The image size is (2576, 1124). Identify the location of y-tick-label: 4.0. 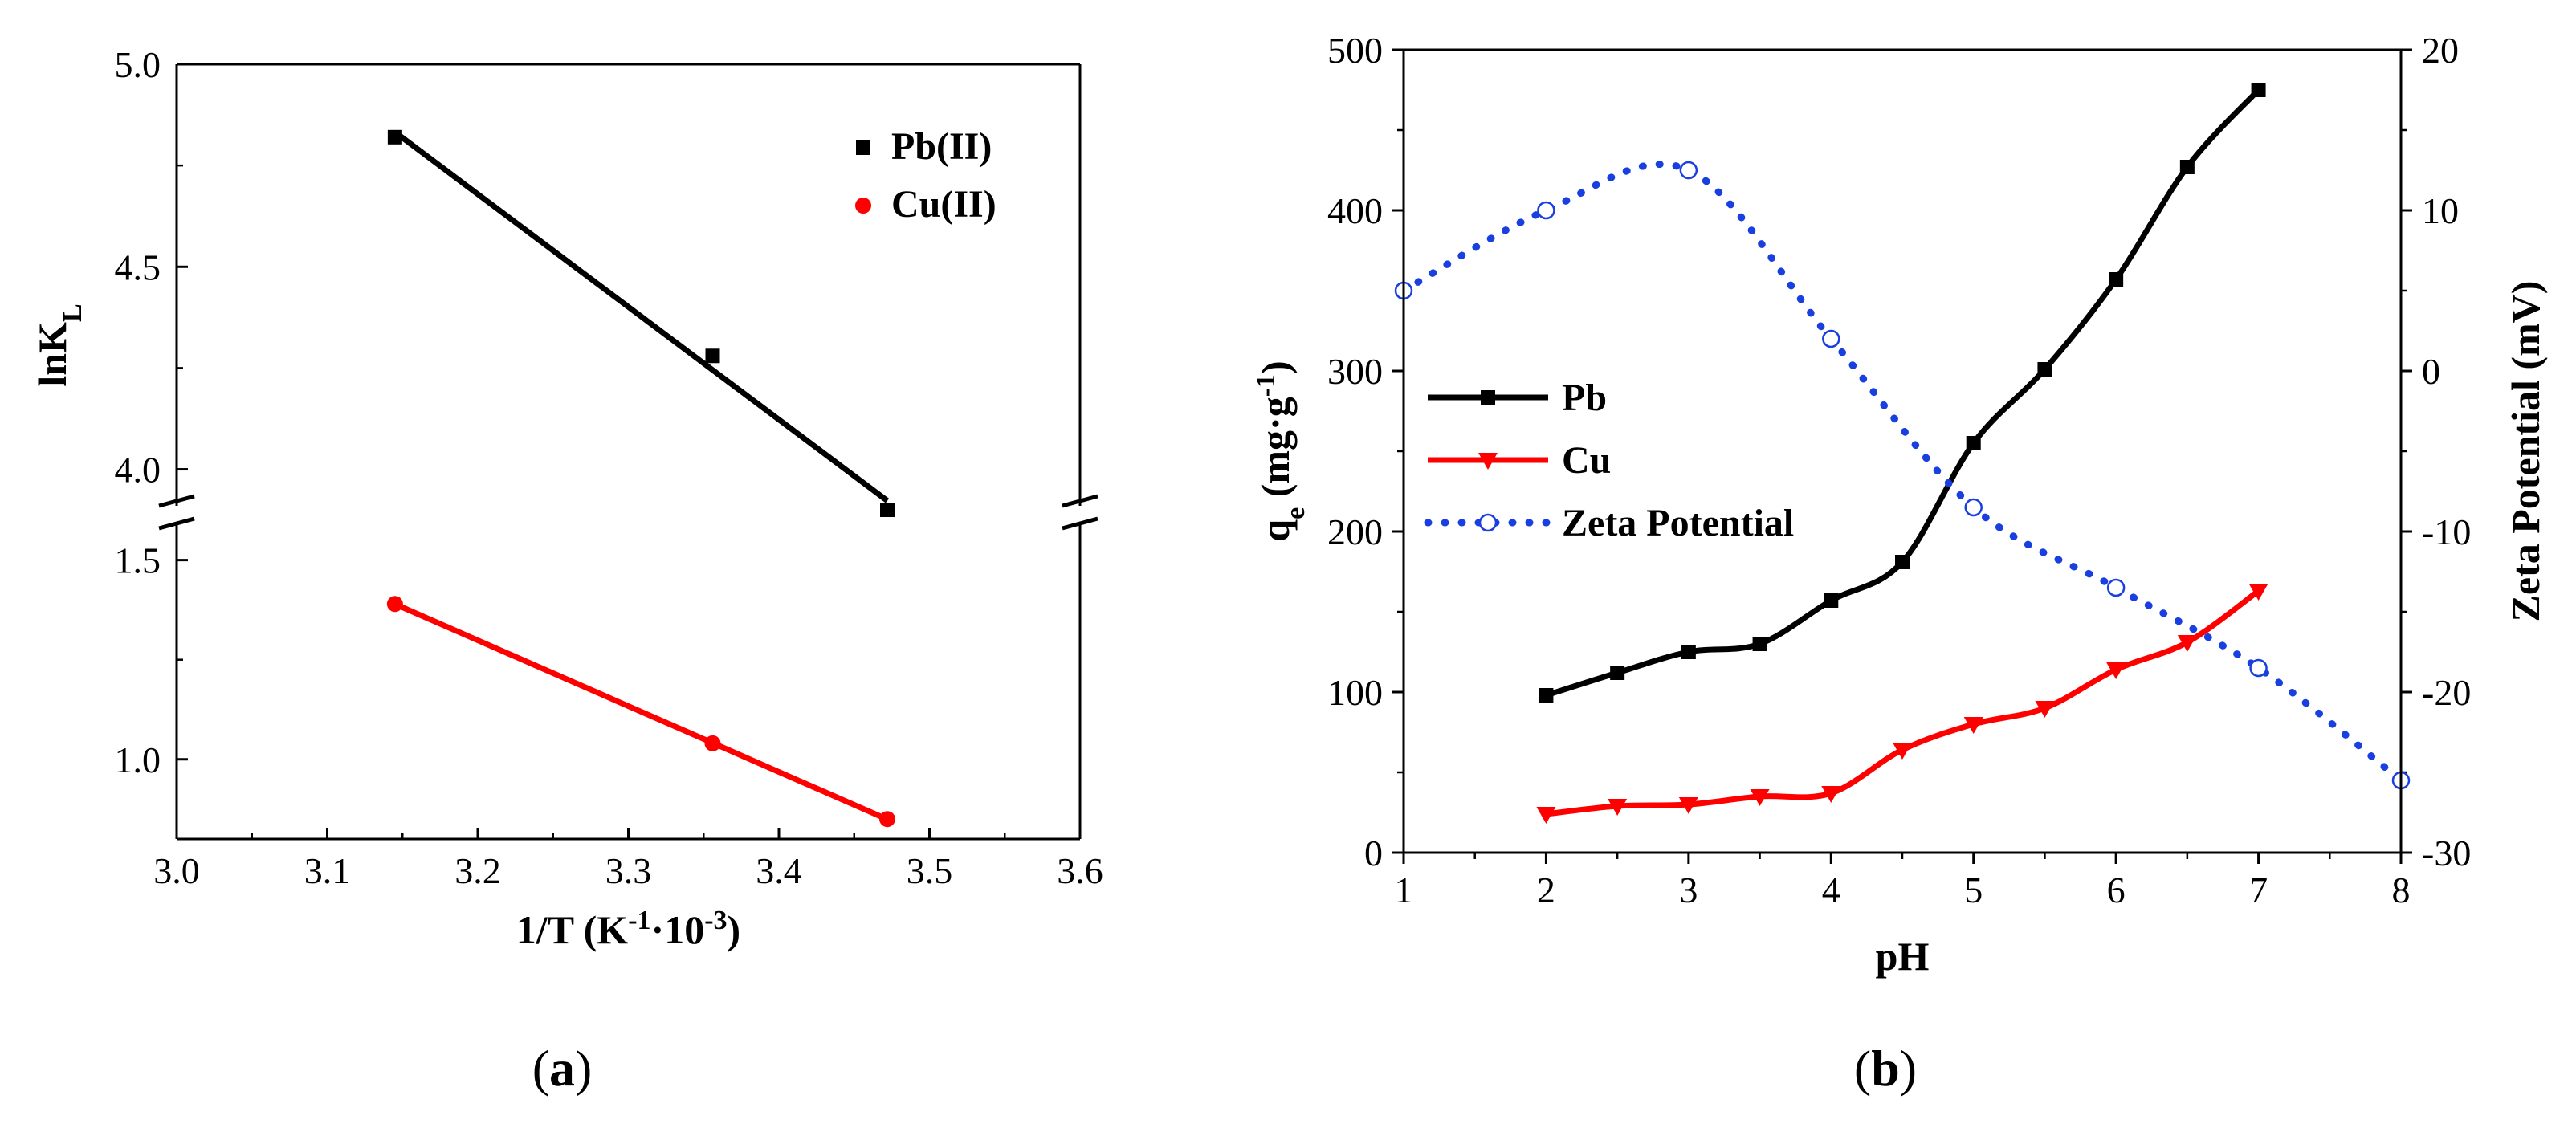
(138, 470).